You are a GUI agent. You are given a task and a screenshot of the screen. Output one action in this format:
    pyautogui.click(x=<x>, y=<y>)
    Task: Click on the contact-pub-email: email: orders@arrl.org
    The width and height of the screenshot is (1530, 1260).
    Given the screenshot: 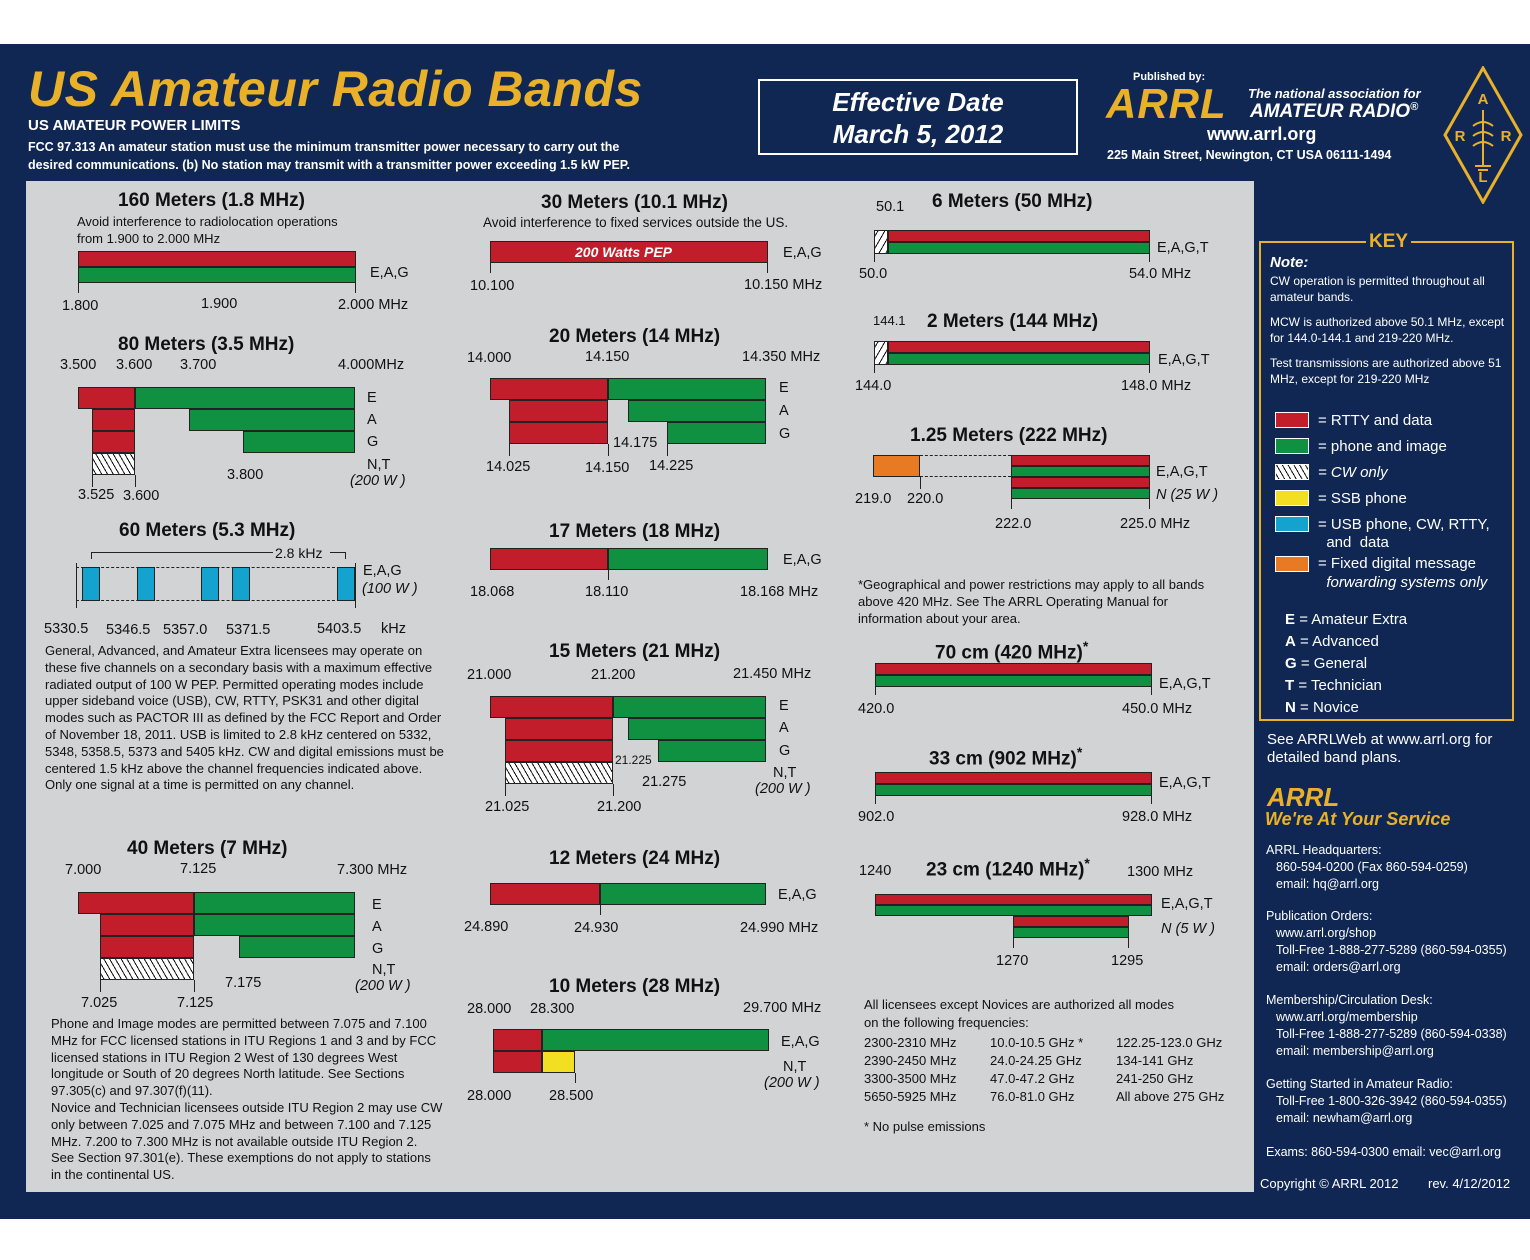 What is the action you would take?
    pyautogui.click(x=1338, y=967)
    